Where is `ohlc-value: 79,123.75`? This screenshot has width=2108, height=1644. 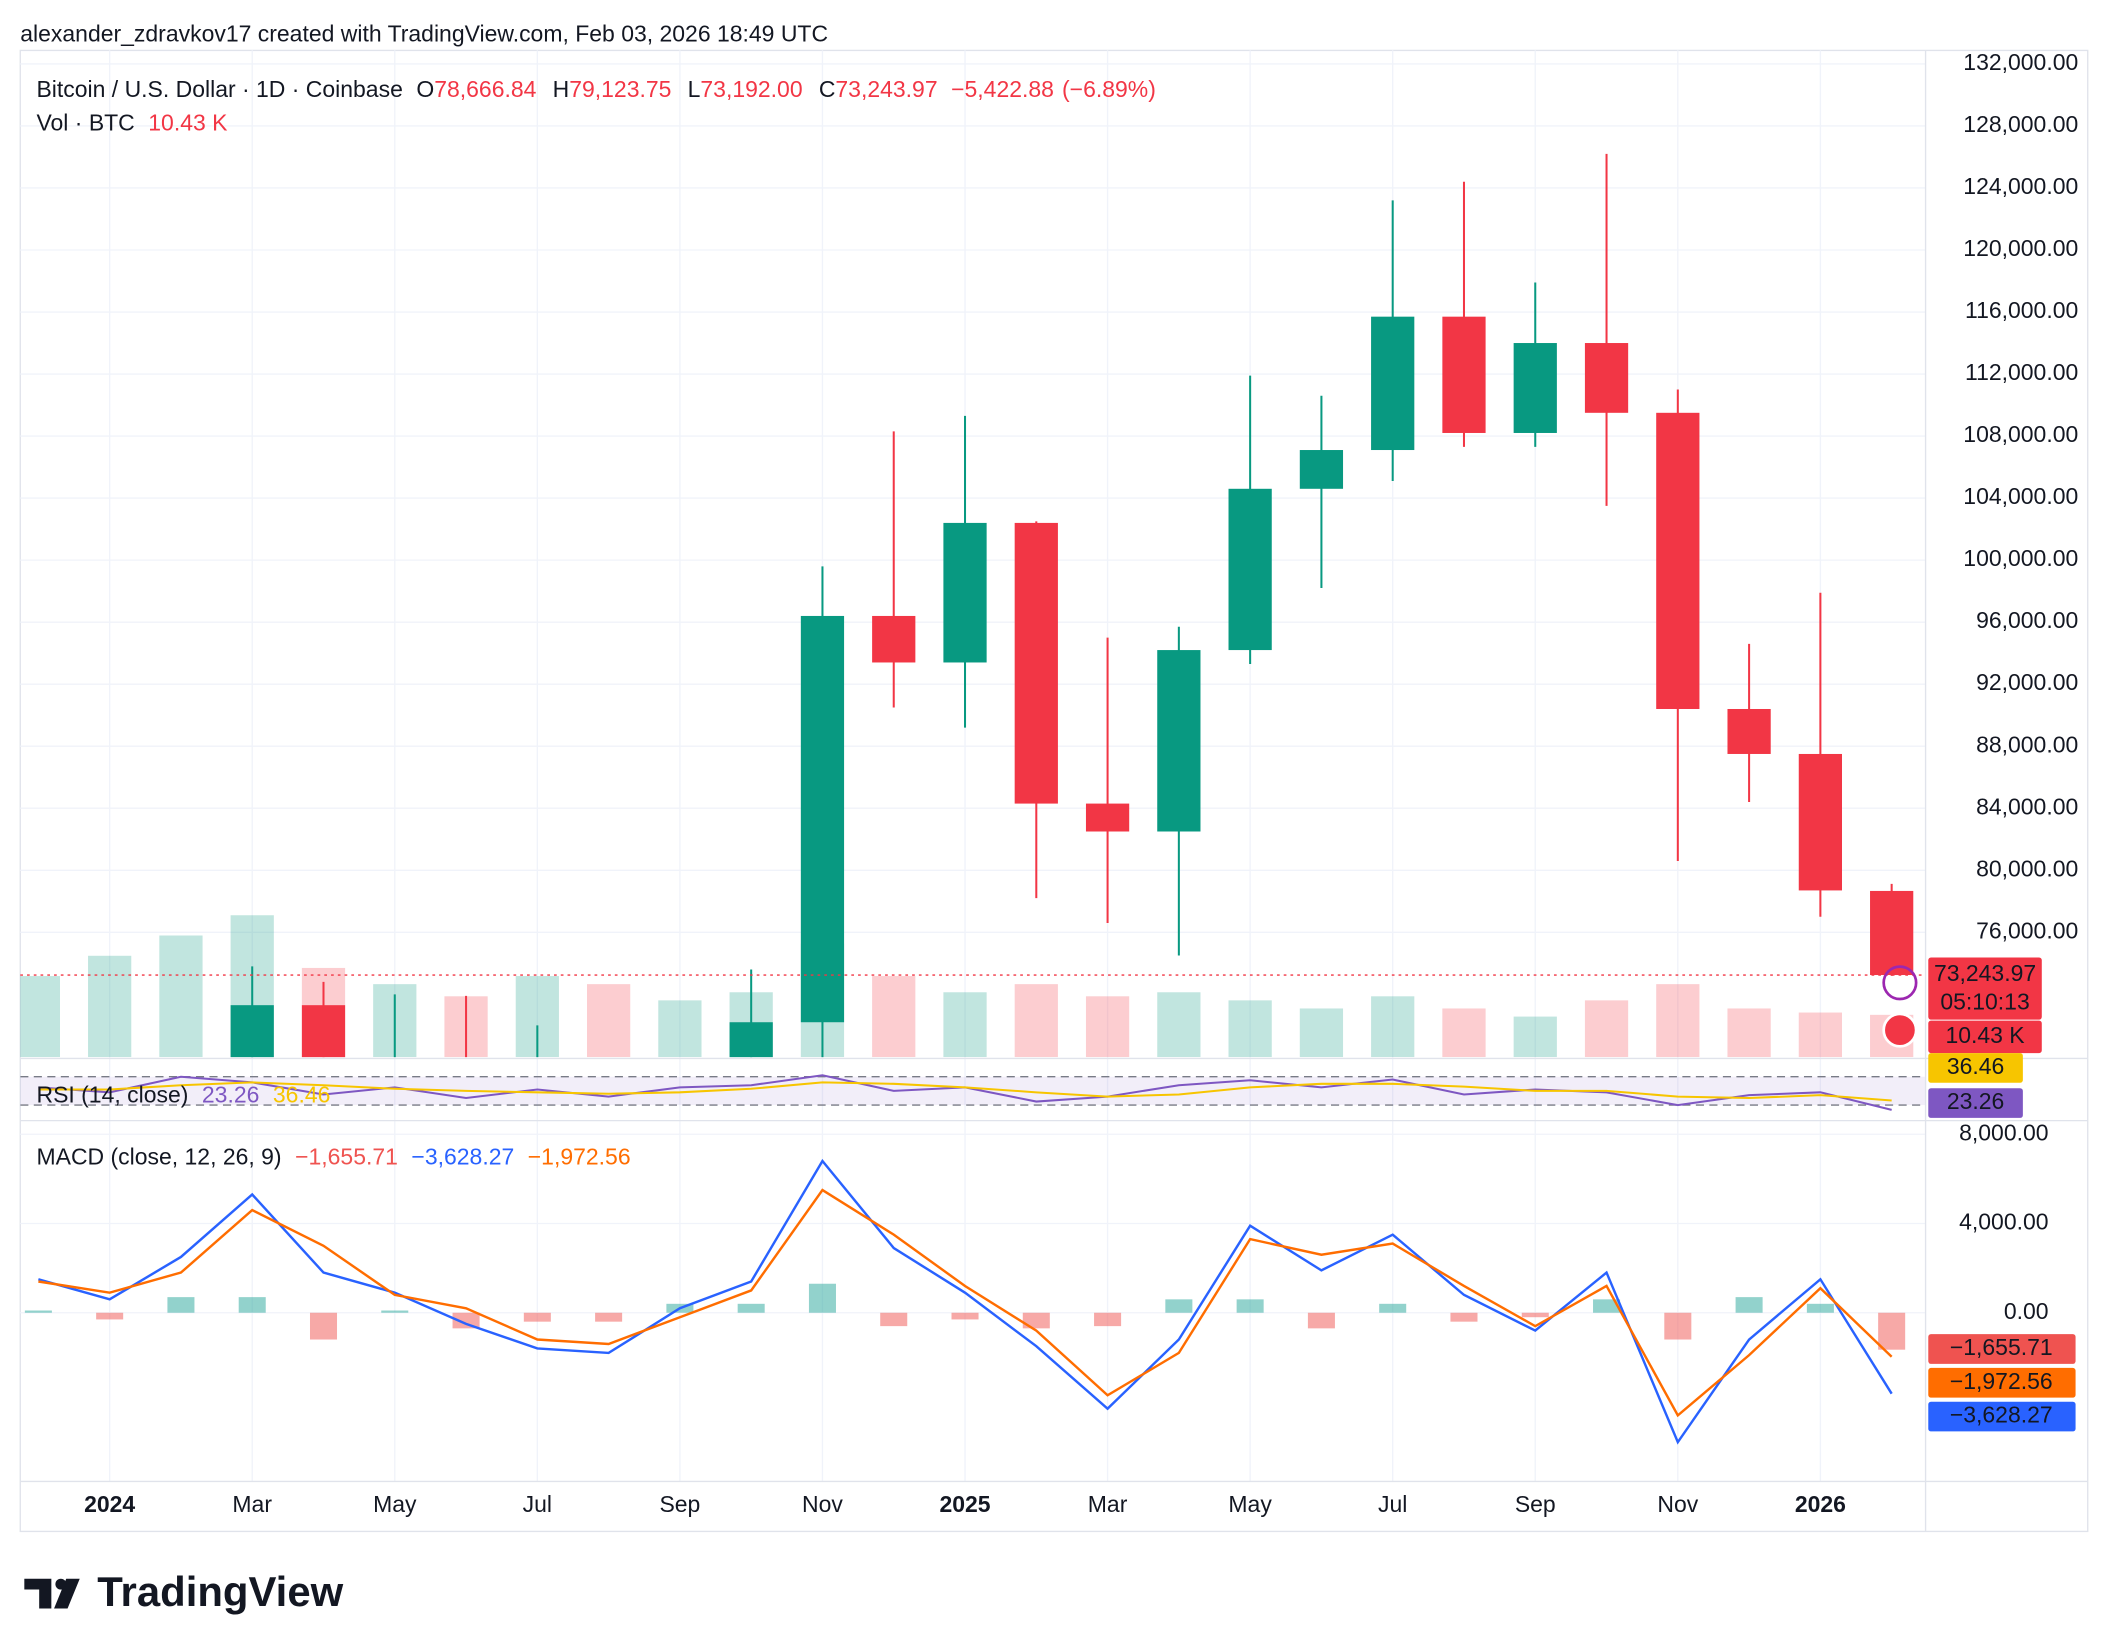
ohlc-value: 79,123.75 is located at coordinates (620, 89).